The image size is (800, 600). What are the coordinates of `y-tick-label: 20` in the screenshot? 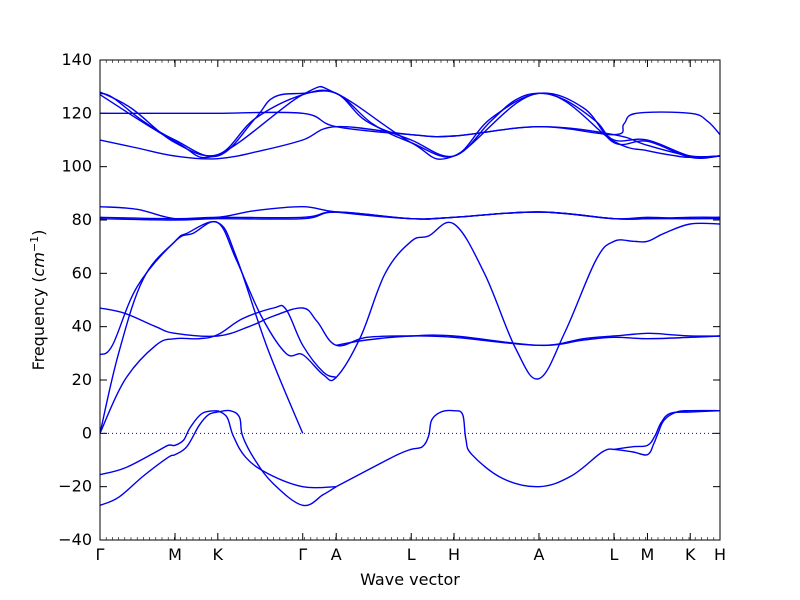 It's located at (82, 379).